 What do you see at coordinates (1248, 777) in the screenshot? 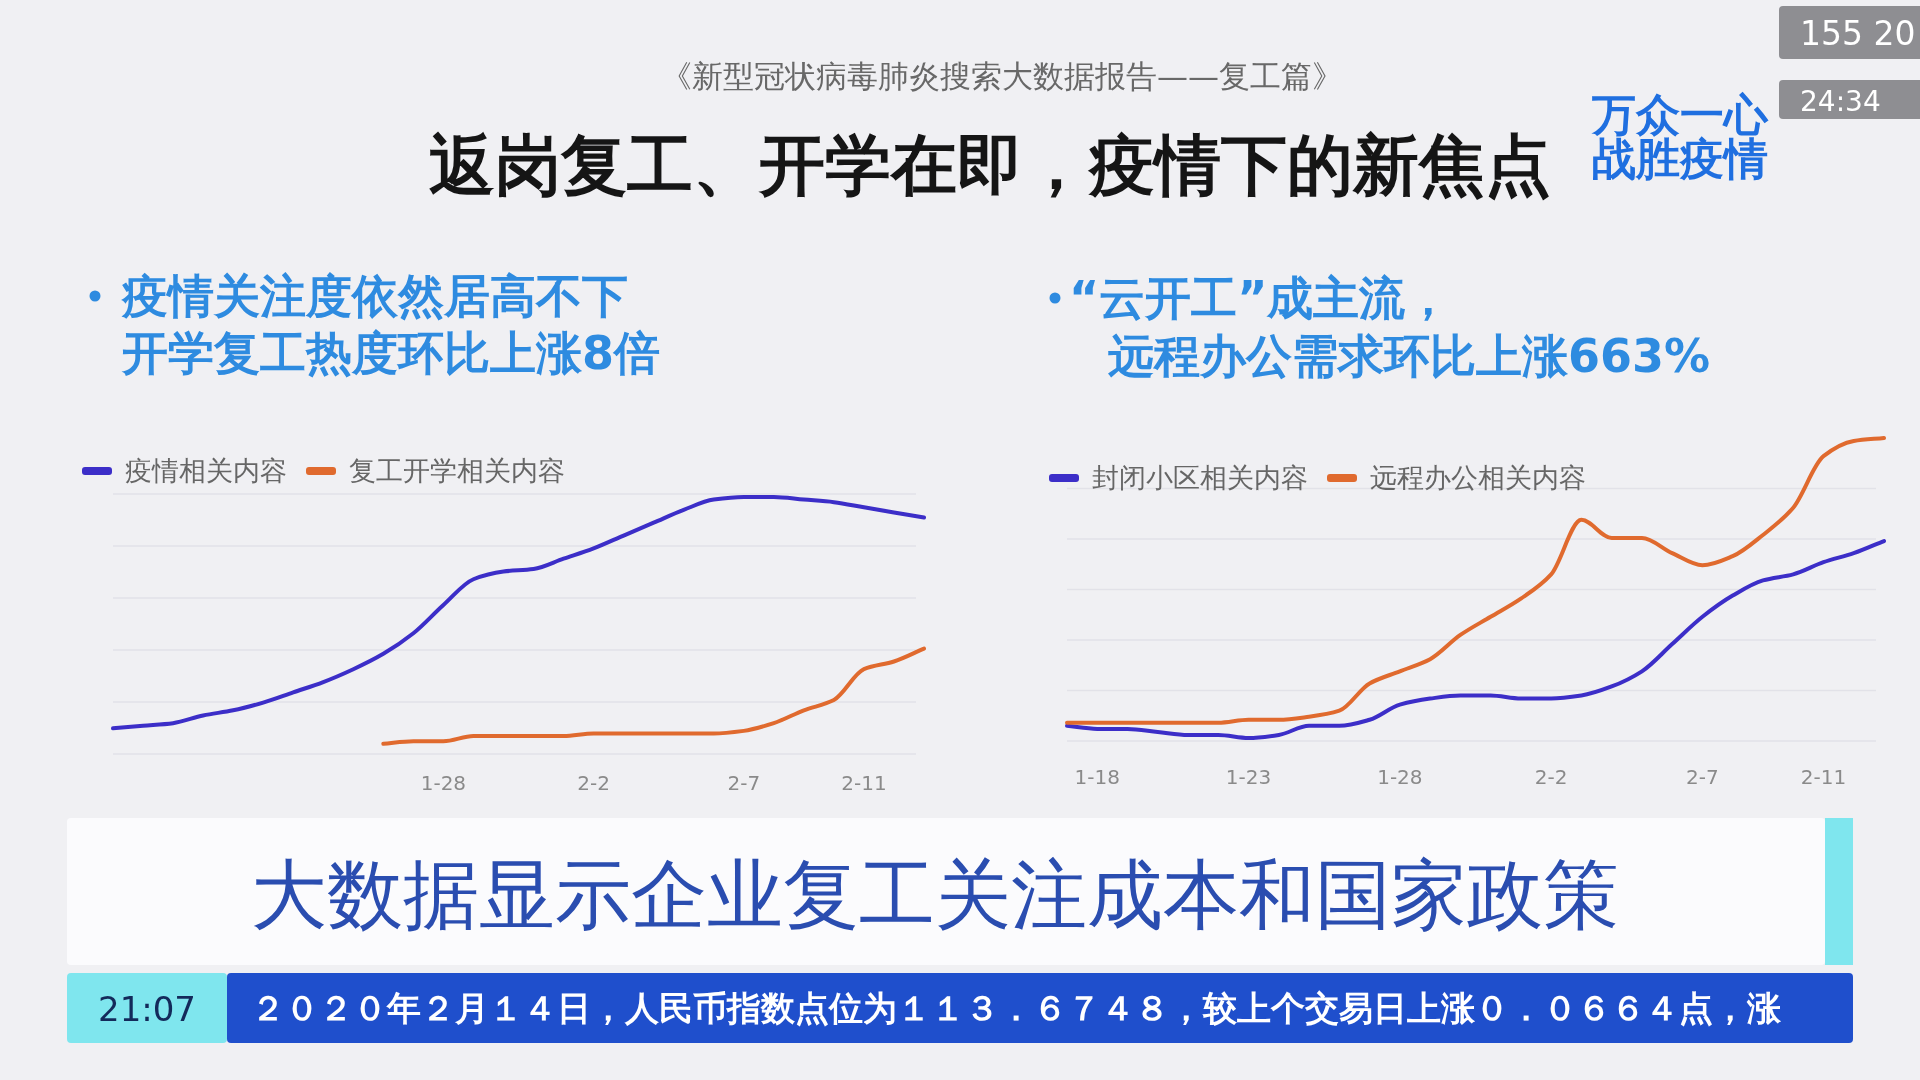
I see `x-tick-label: 1-23` at bounding box center [1248, 777].